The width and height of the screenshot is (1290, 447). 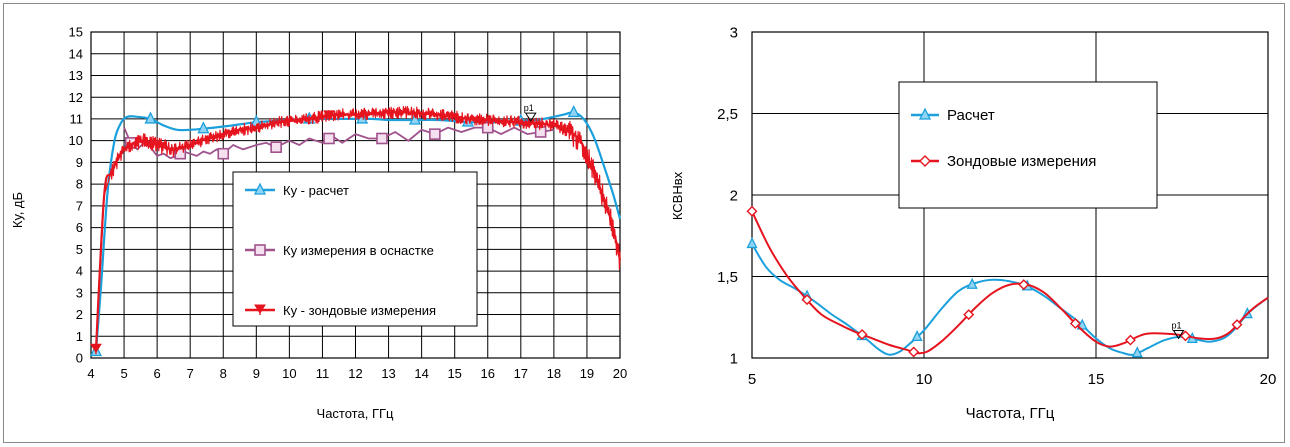 I want to click on legend-item-1: Расчет, so click(x=953, y=115).